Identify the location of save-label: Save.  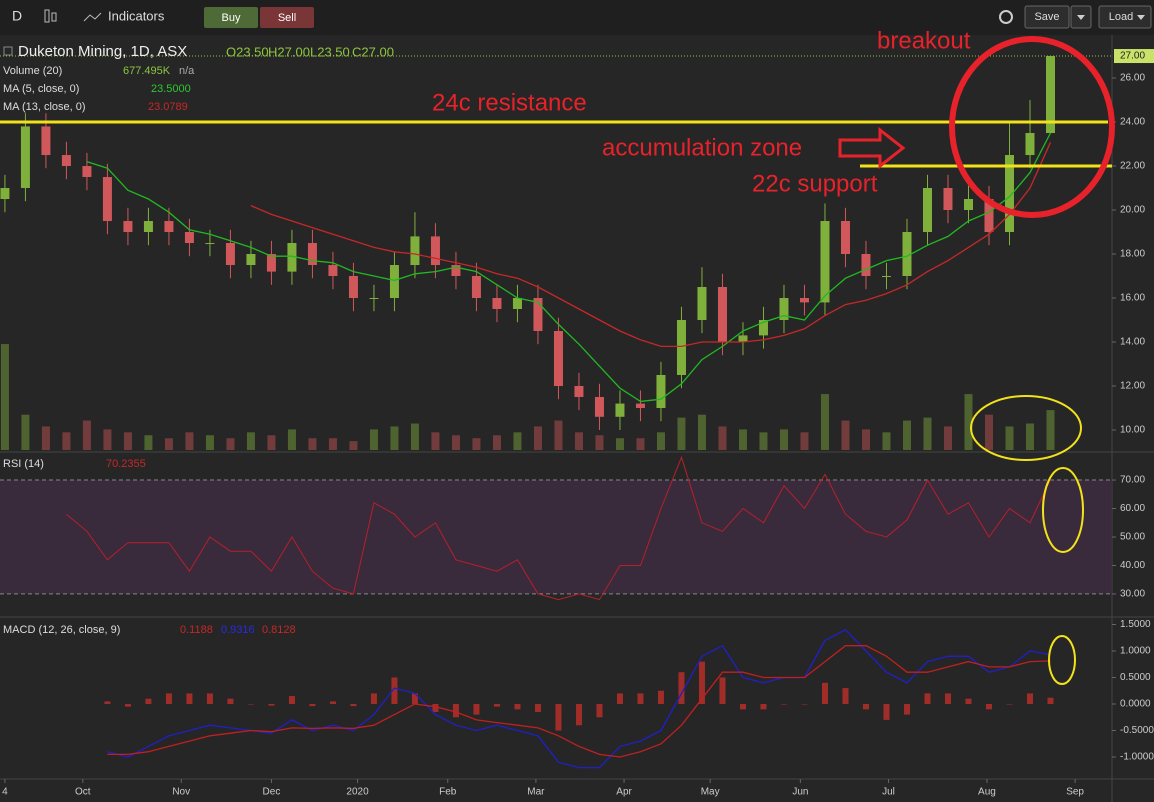
(1046, 17).